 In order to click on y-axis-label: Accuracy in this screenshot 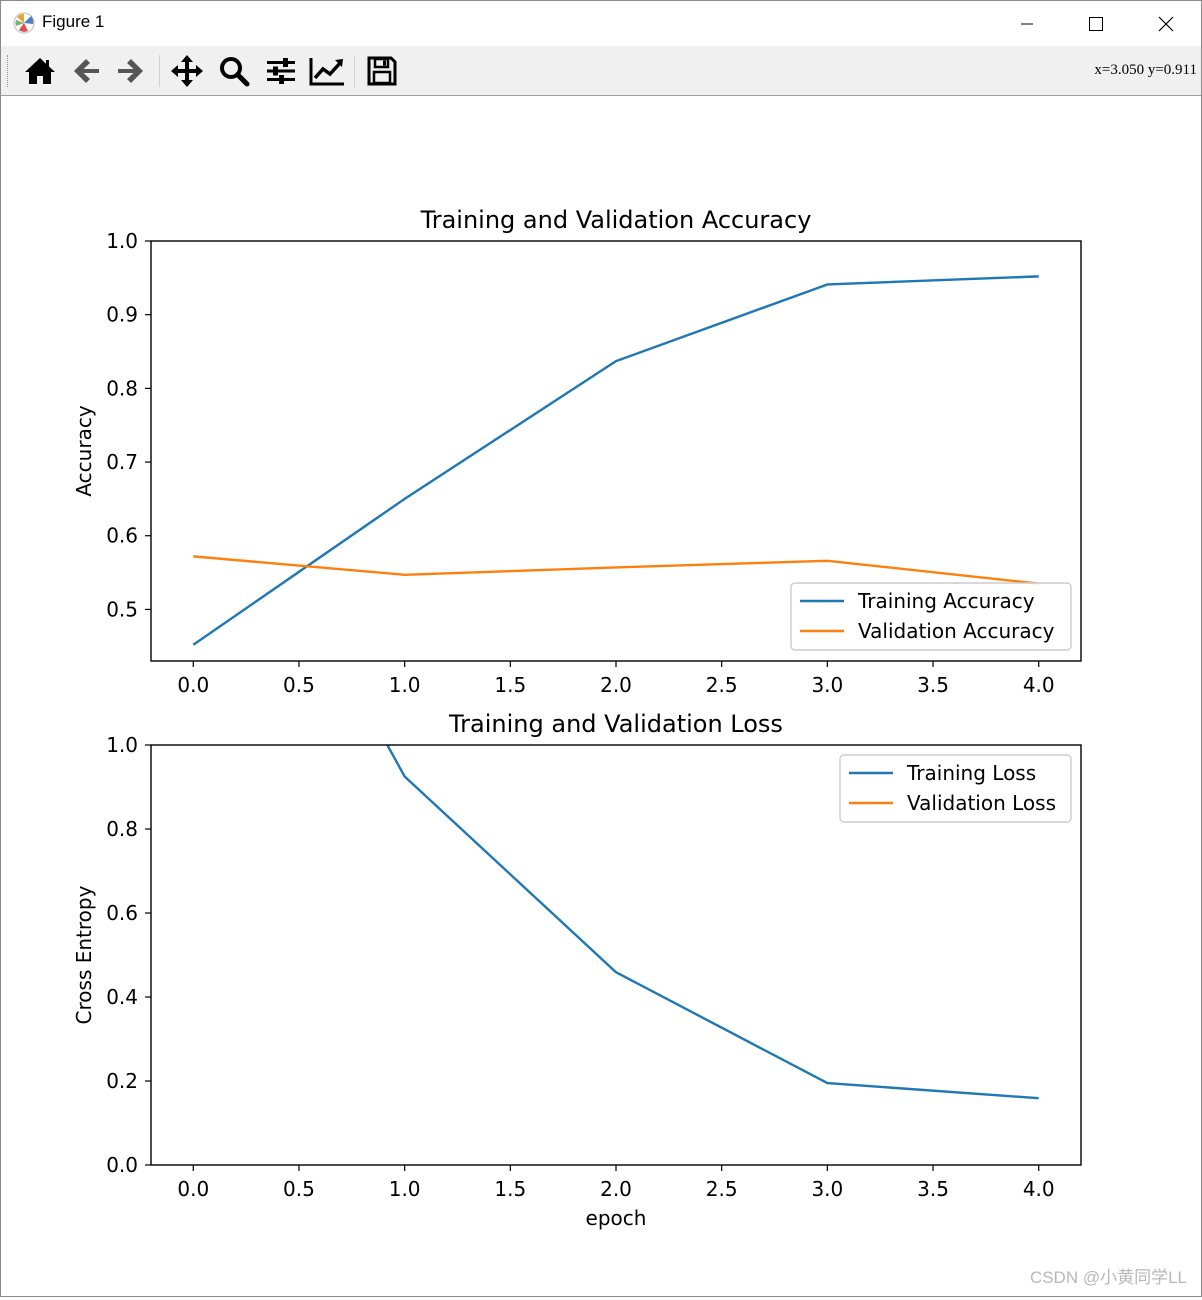, I will do `click(84, 450)`.